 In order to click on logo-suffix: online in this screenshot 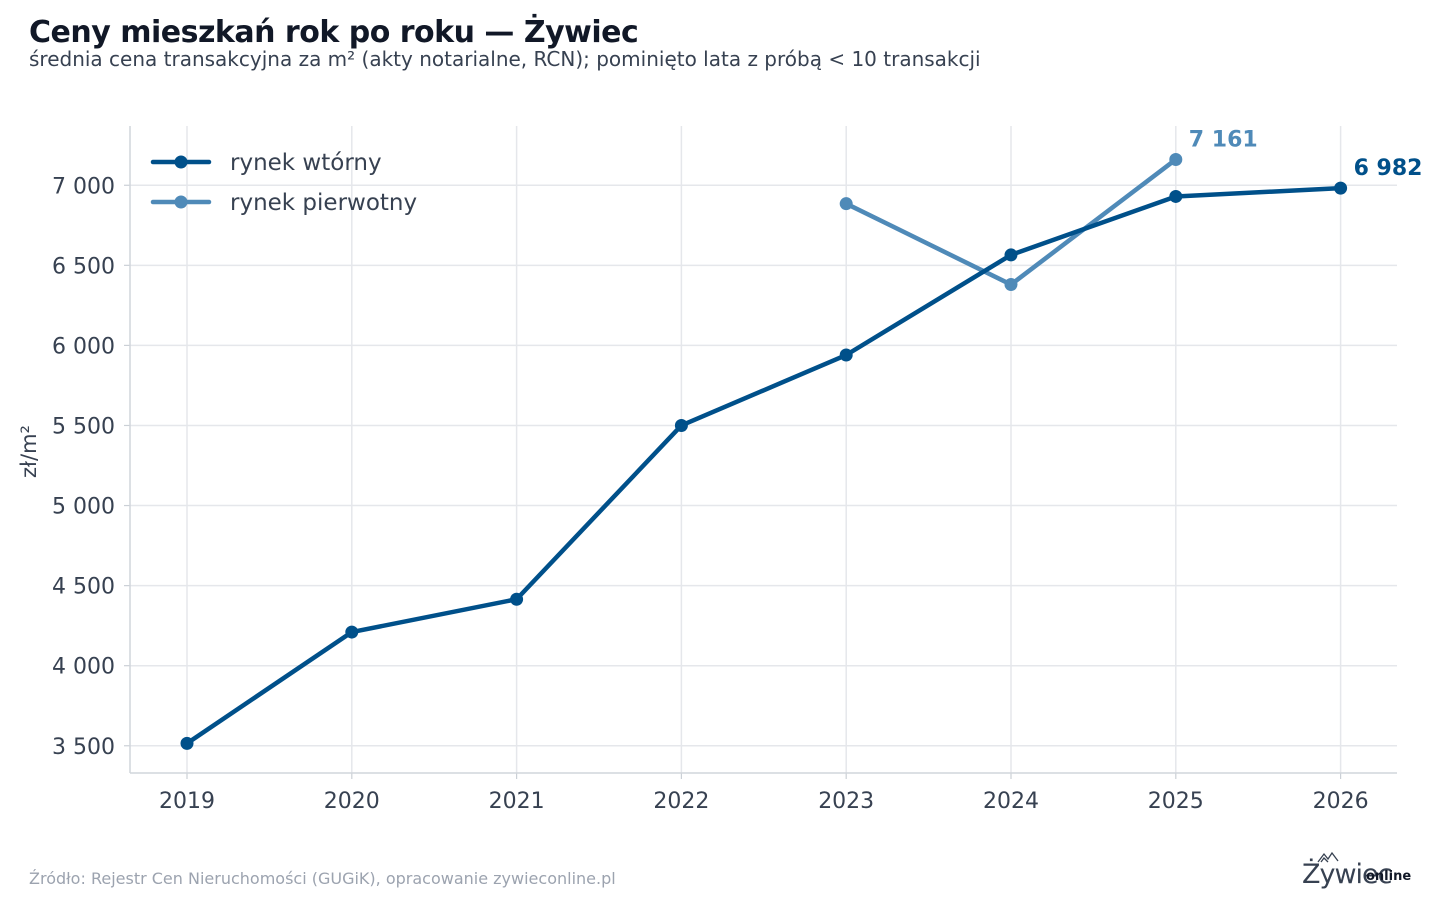, I will do `click(1388, 876)`.